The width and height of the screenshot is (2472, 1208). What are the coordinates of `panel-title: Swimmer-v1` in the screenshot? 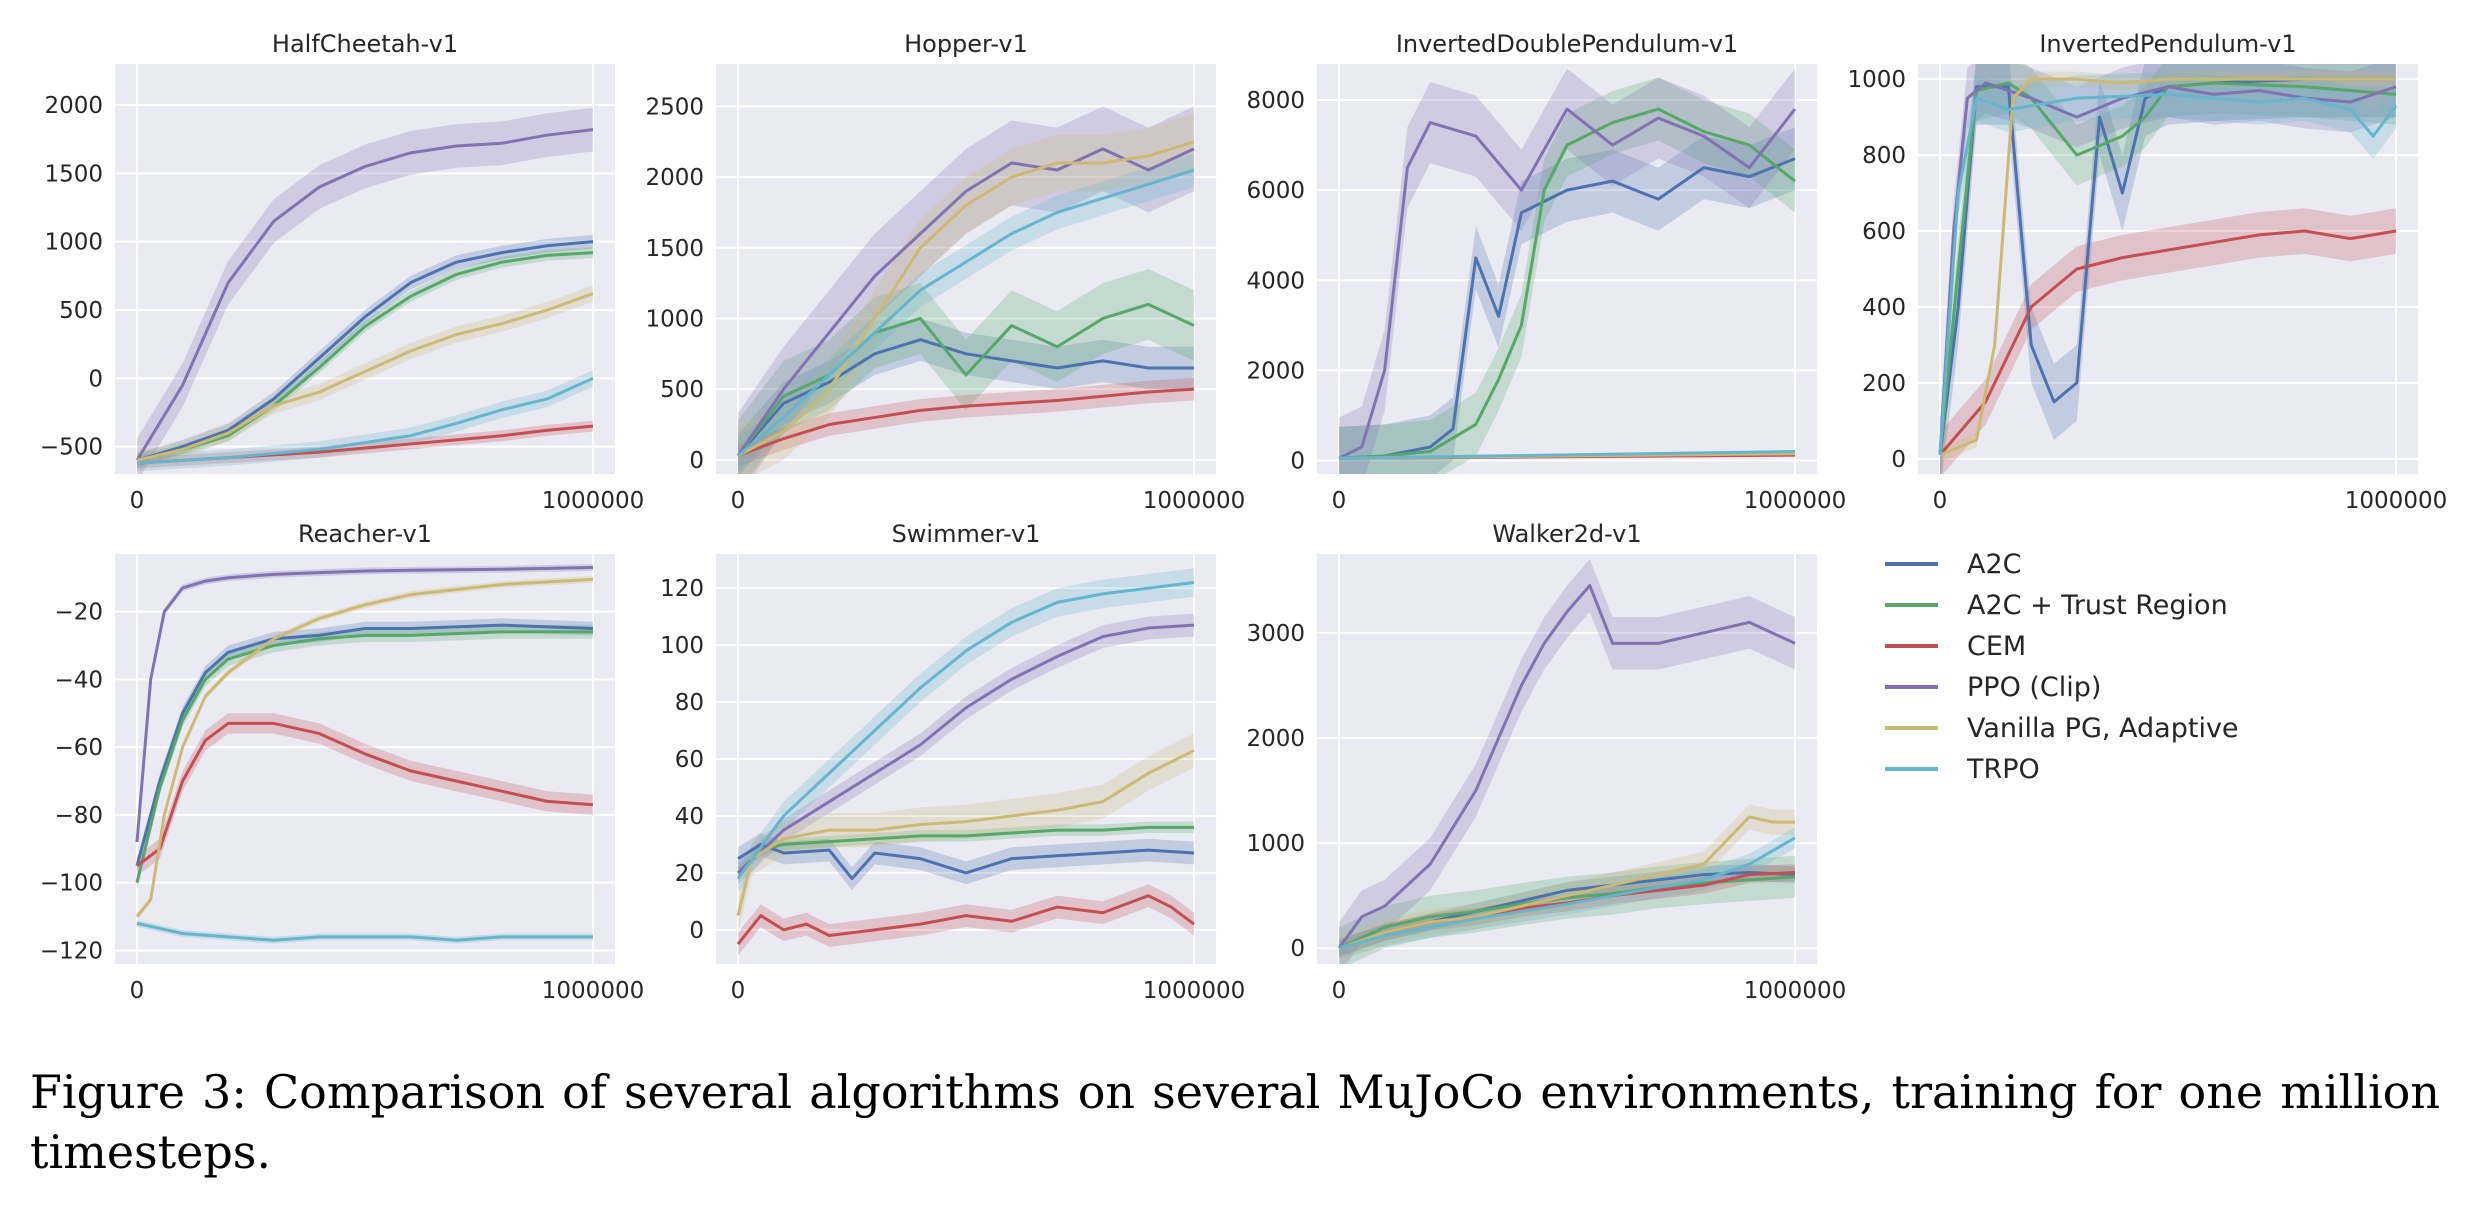 It's located at (966, 534).